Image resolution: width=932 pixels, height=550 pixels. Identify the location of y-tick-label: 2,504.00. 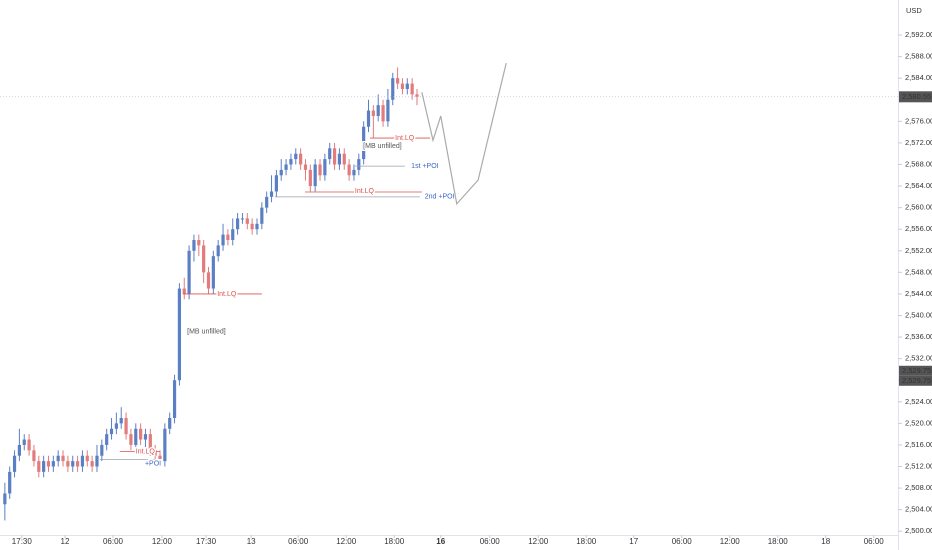
(918, 509).